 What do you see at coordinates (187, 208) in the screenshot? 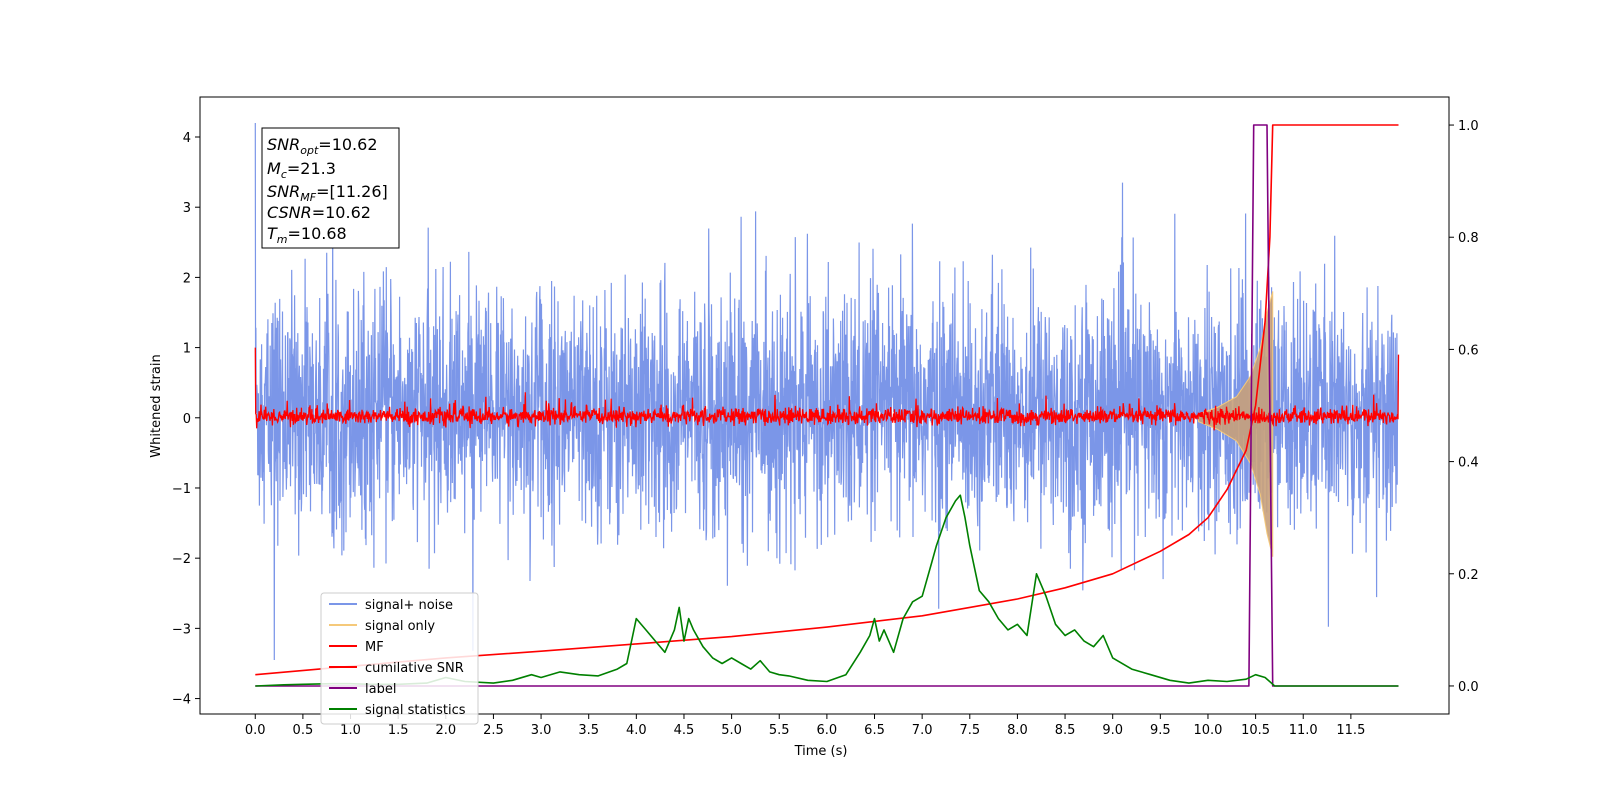
I see `y-tick-label: 3` at bounding box center [187, 208].